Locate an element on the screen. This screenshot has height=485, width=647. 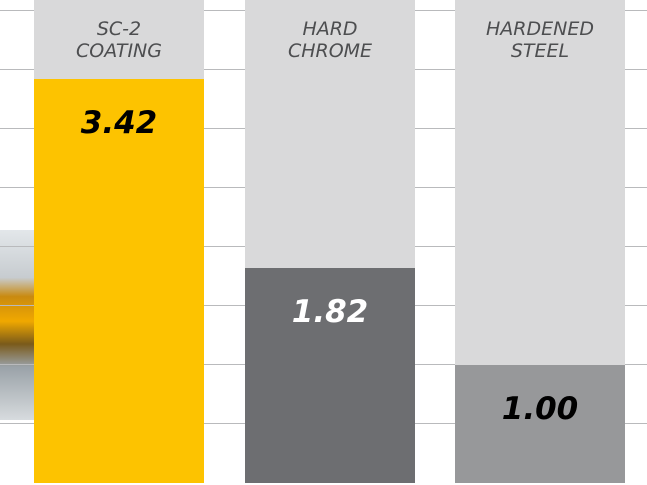
category-label: HARD CHROME is located at coordinates (330, 40).